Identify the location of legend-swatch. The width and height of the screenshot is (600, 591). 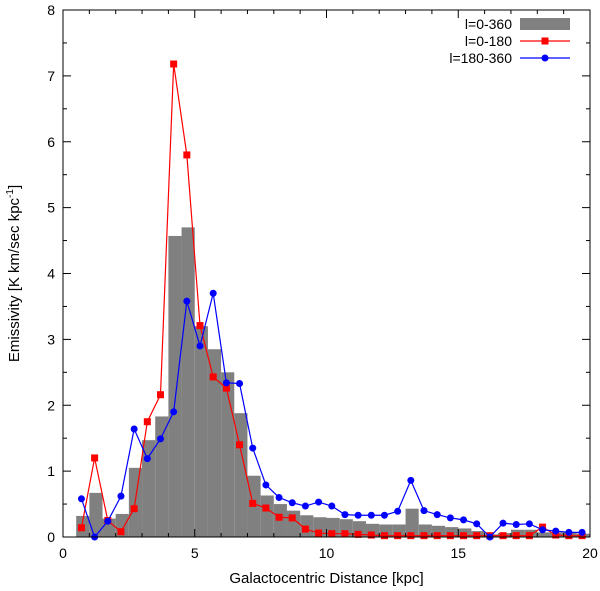
(545, 24).